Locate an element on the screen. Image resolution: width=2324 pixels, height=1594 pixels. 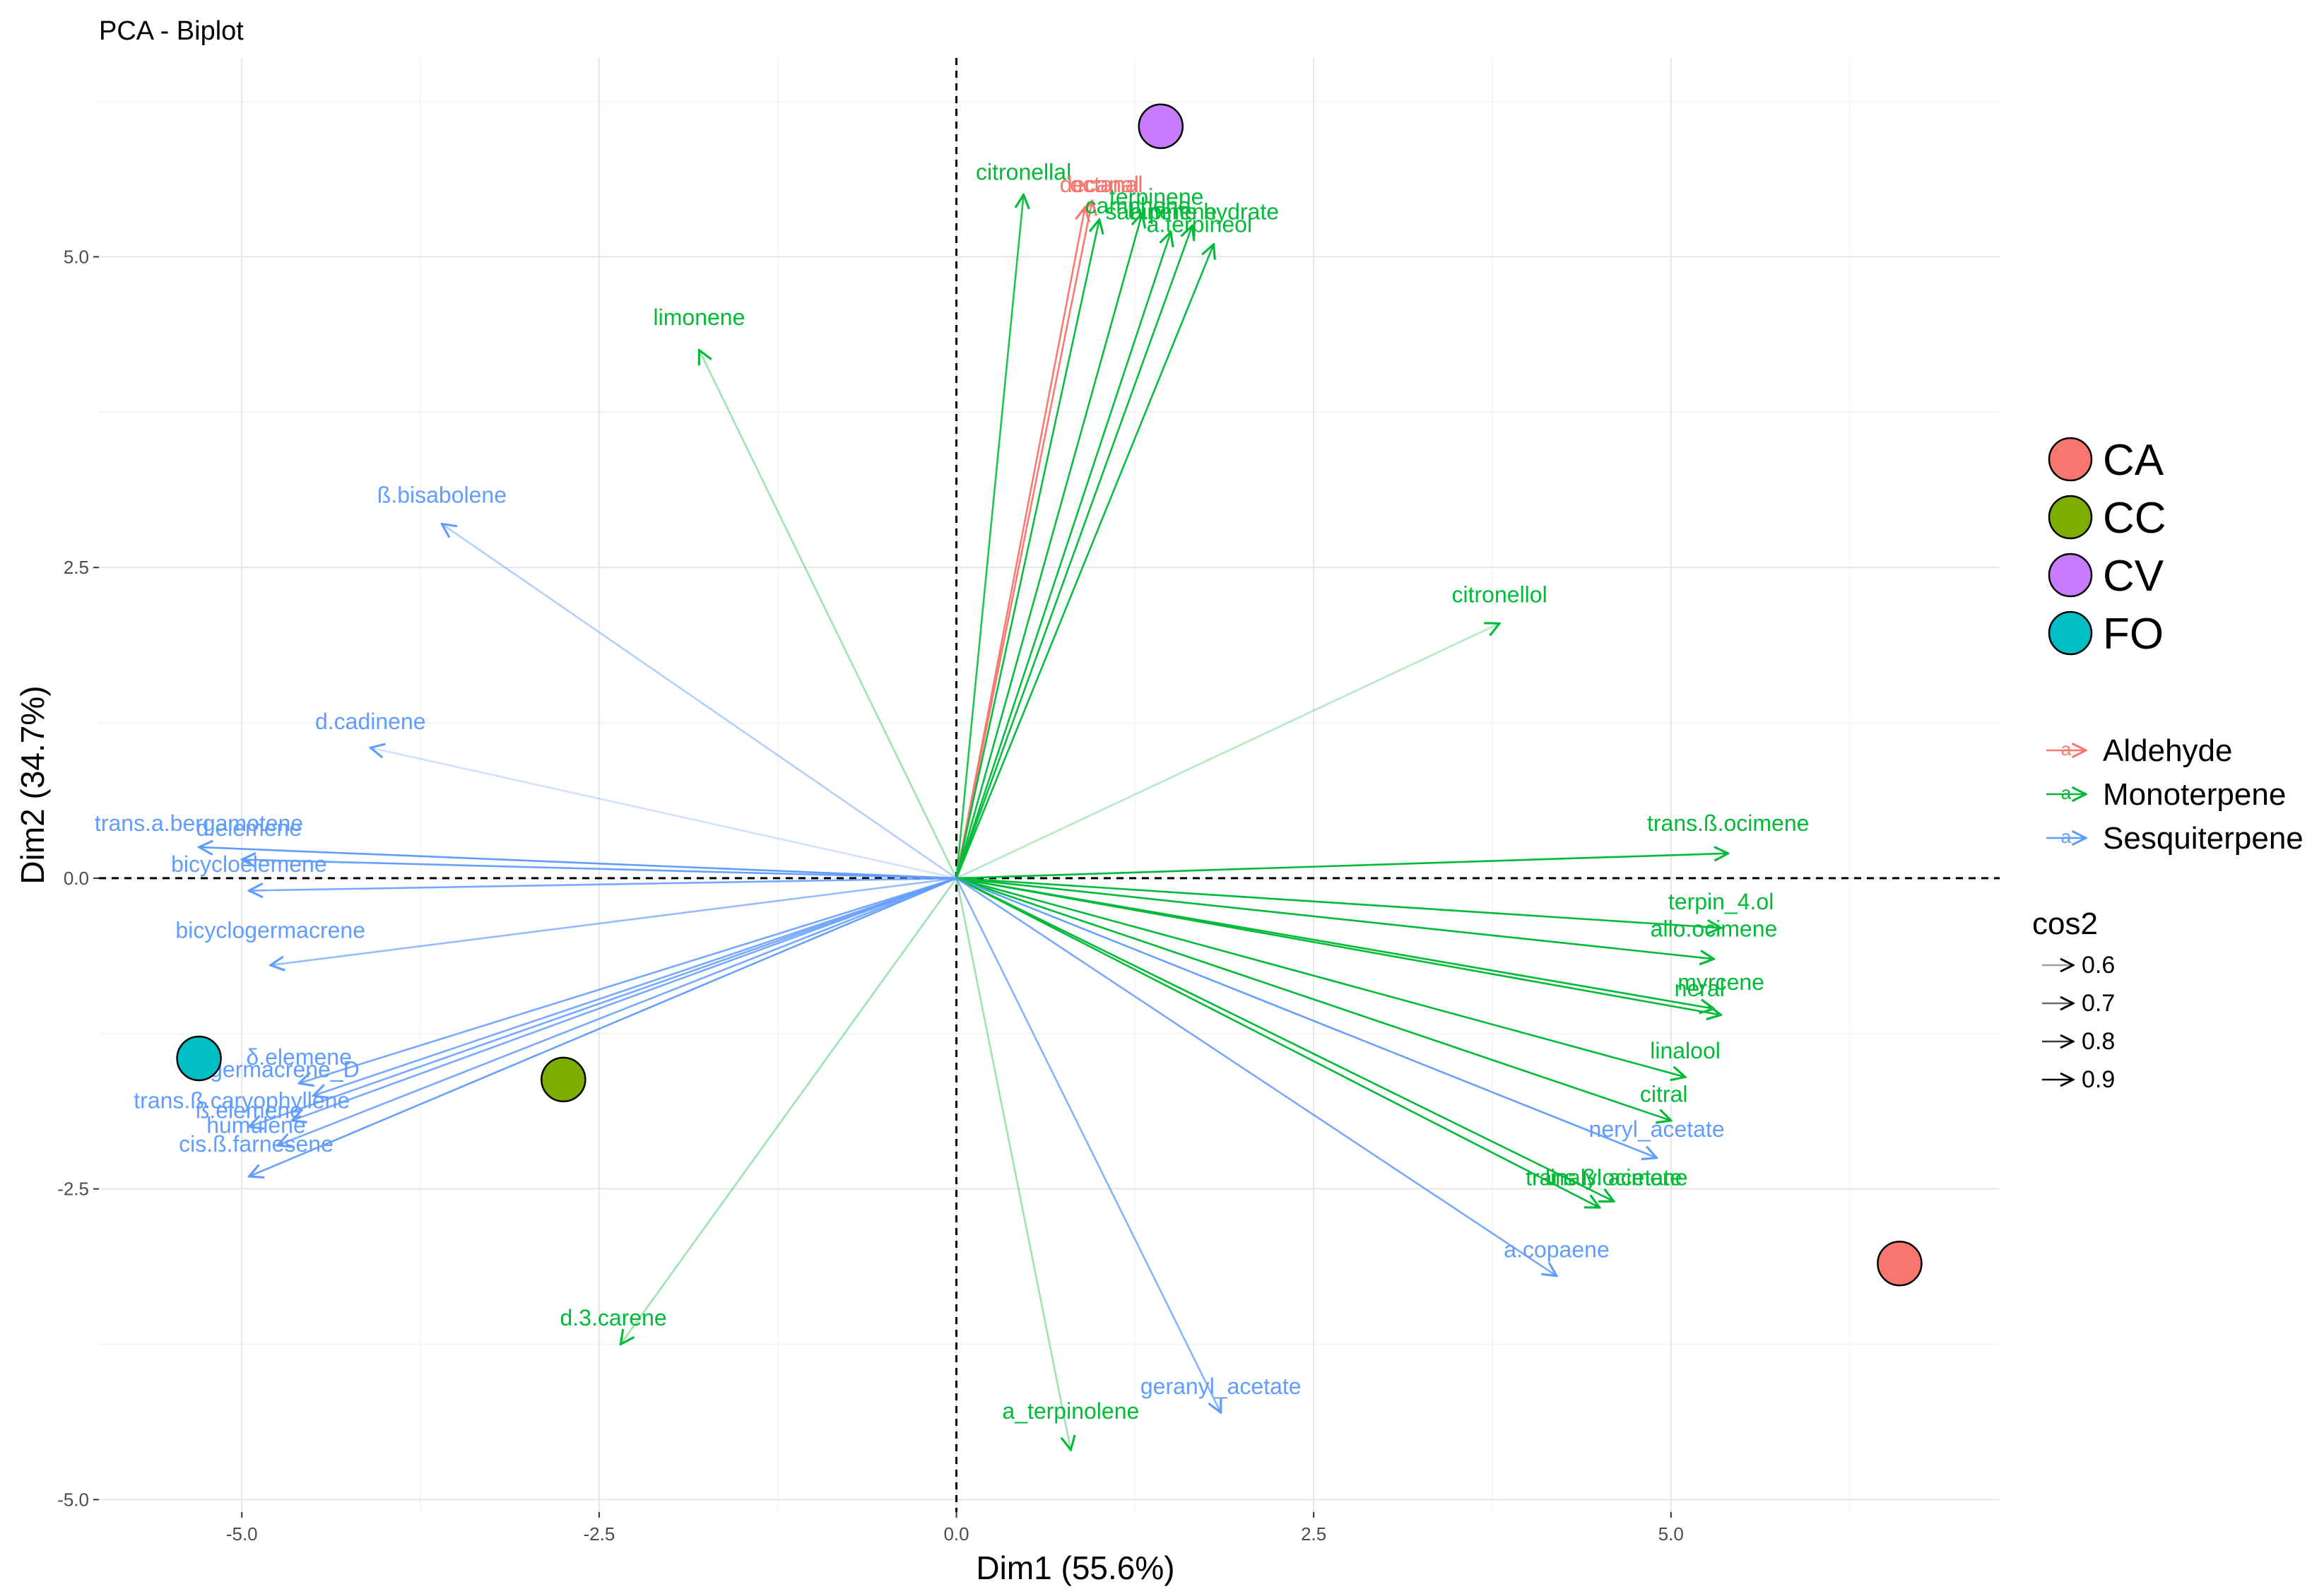
variable-label-neral: neral is located at coordinates (1700, 988).